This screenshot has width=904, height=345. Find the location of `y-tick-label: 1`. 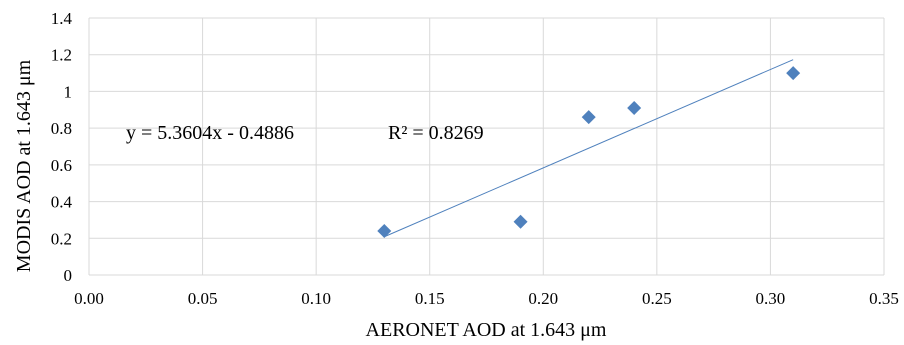

y-tick-label: 1 is located at coordinates (68, 91).